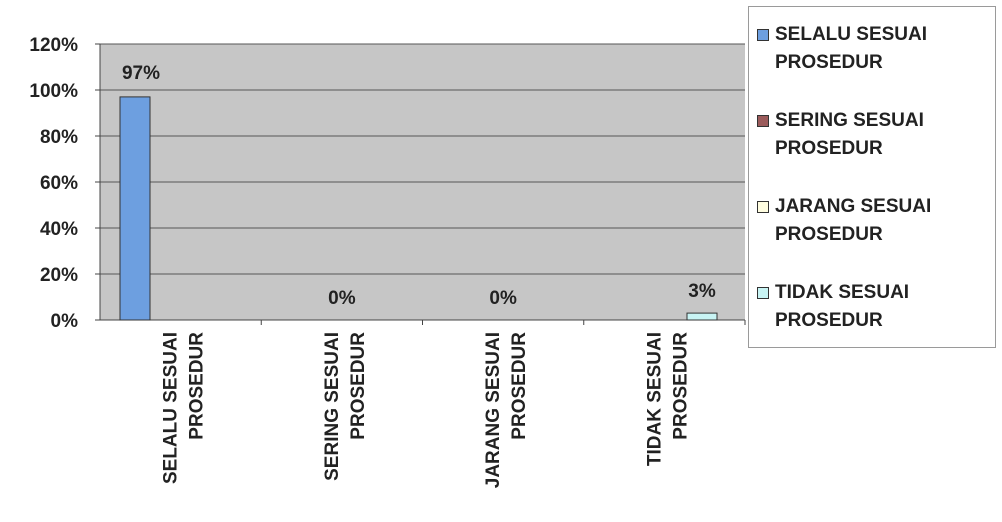  What do you see at coordinates (184, 408) in the screenshot?
I see `category-label: SELALU SESUAI PROSEDUR` at bounding box center [184, 408].